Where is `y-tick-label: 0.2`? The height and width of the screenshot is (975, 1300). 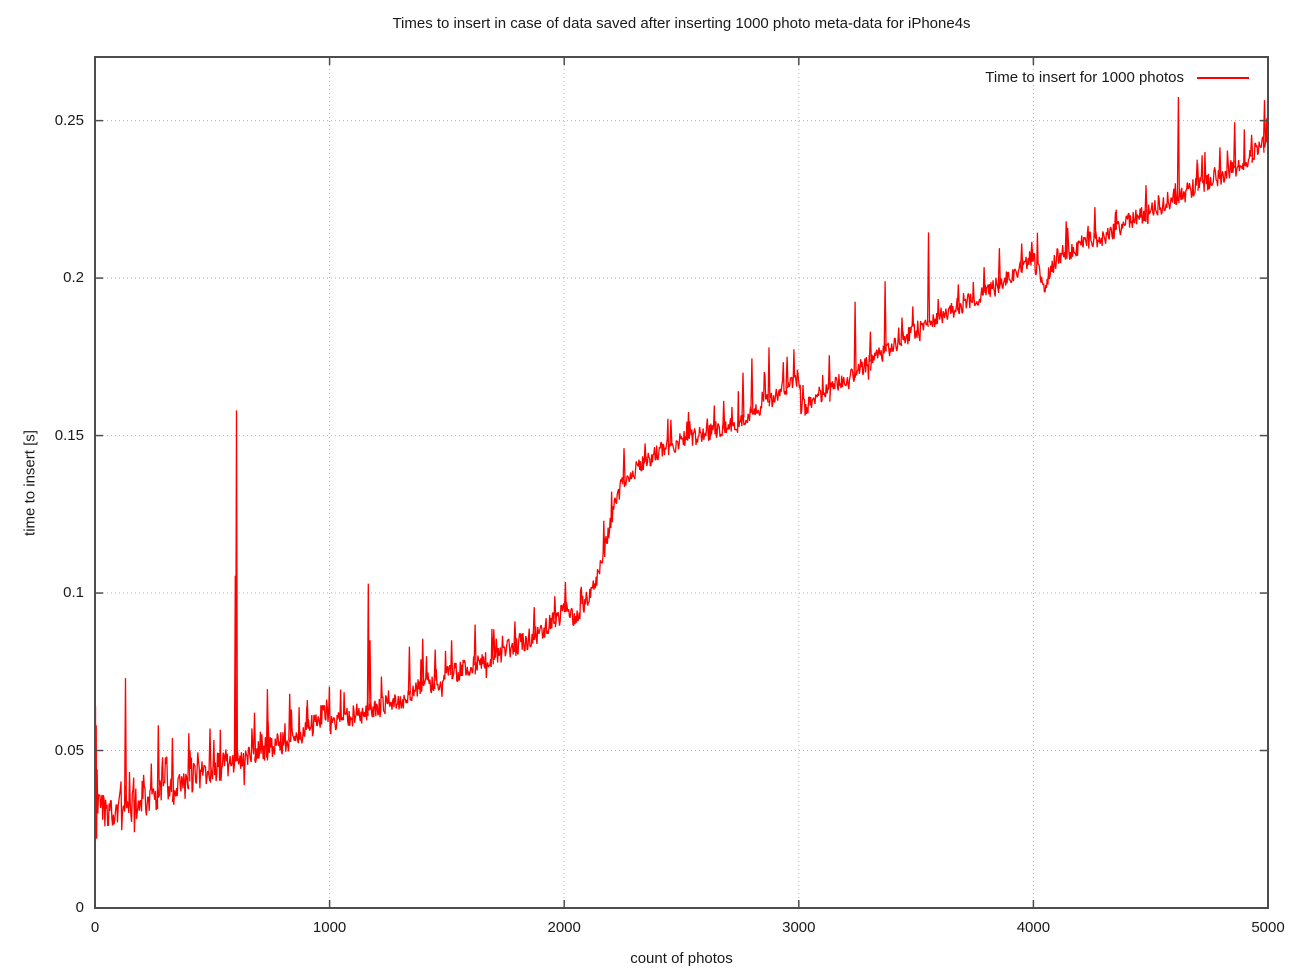
y-tick-label: 0.2 is located at coordinates (73, 278).